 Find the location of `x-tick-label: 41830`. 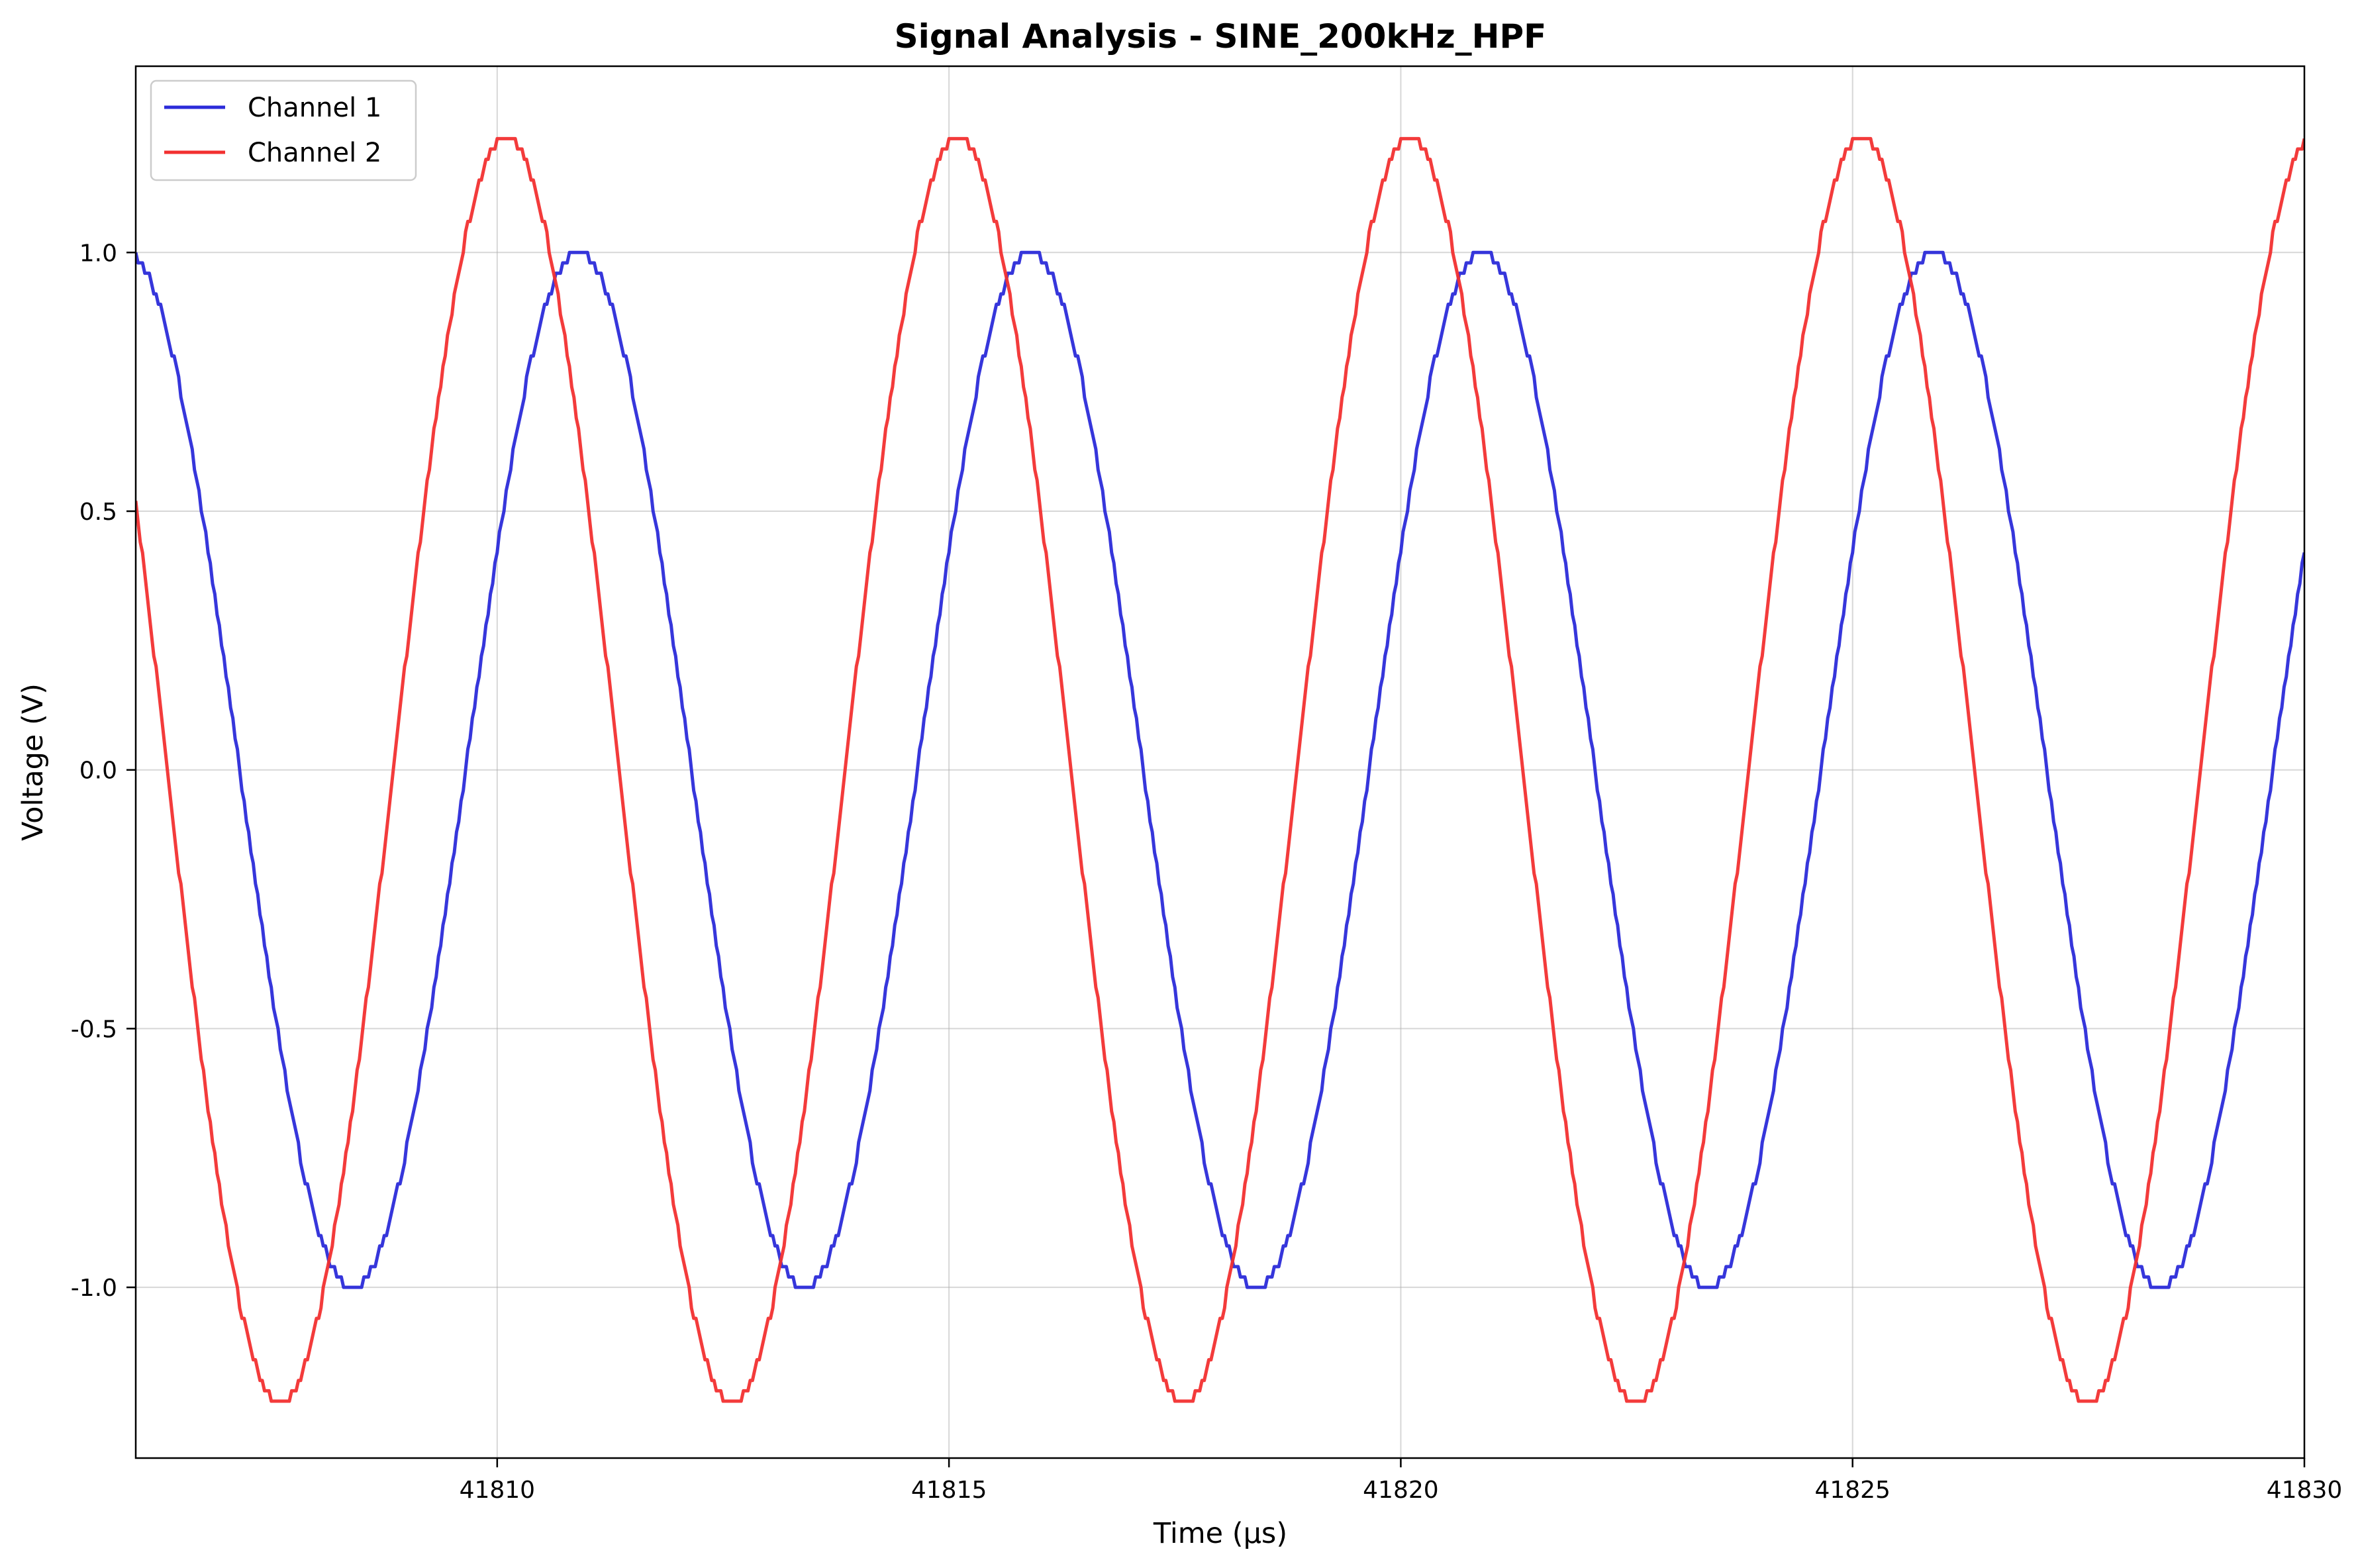

x-tick-label: 41830 is located at coordinates (2305, 1490).